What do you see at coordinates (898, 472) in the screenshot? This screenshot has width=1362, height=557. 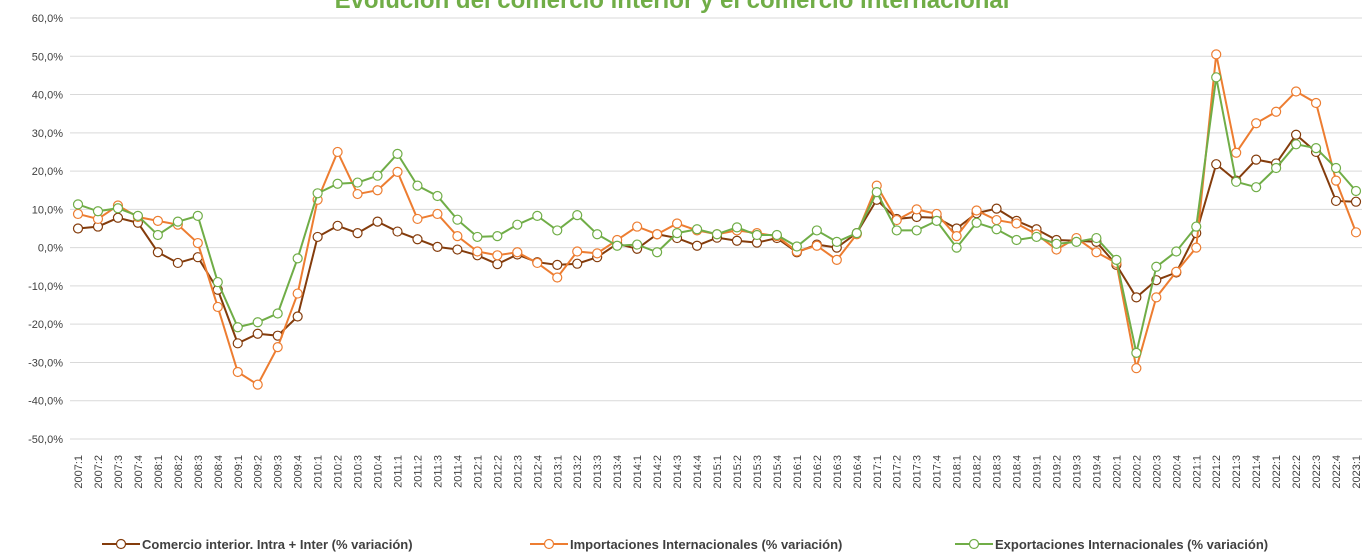 I see `x-tick-label: 2017:2` at bounding box center [898, 472].